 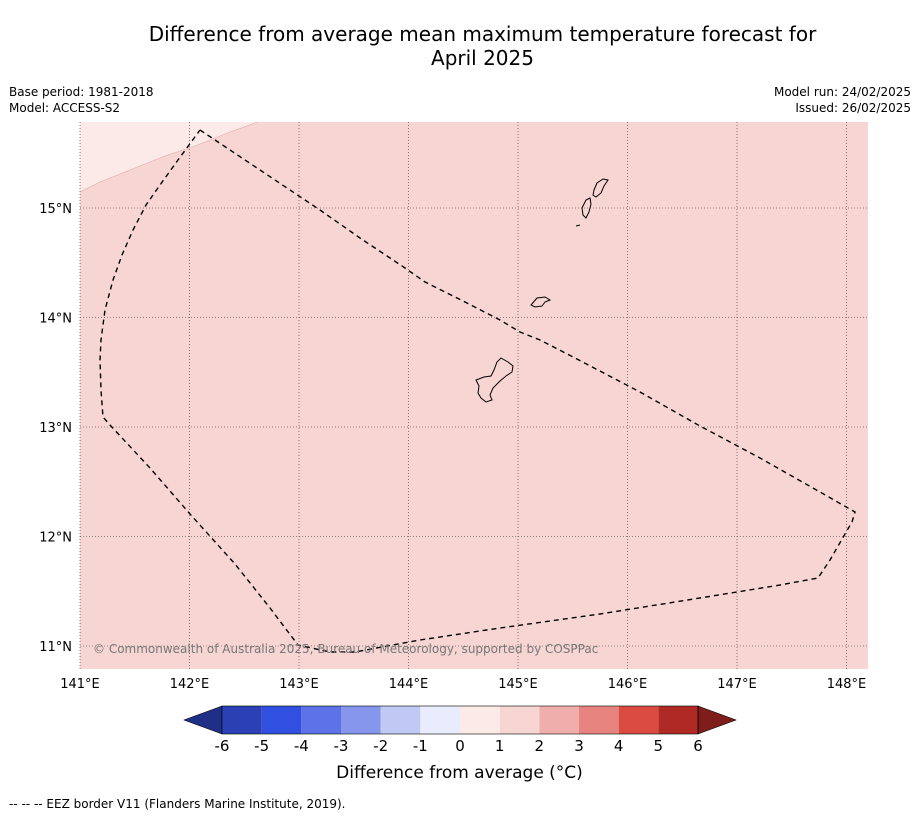 I want to click on colorbar-tick-labels: -6 -5 -4 -3 -2 -1 0 1 2 3 4 5 6, so click(x=459, y=746).